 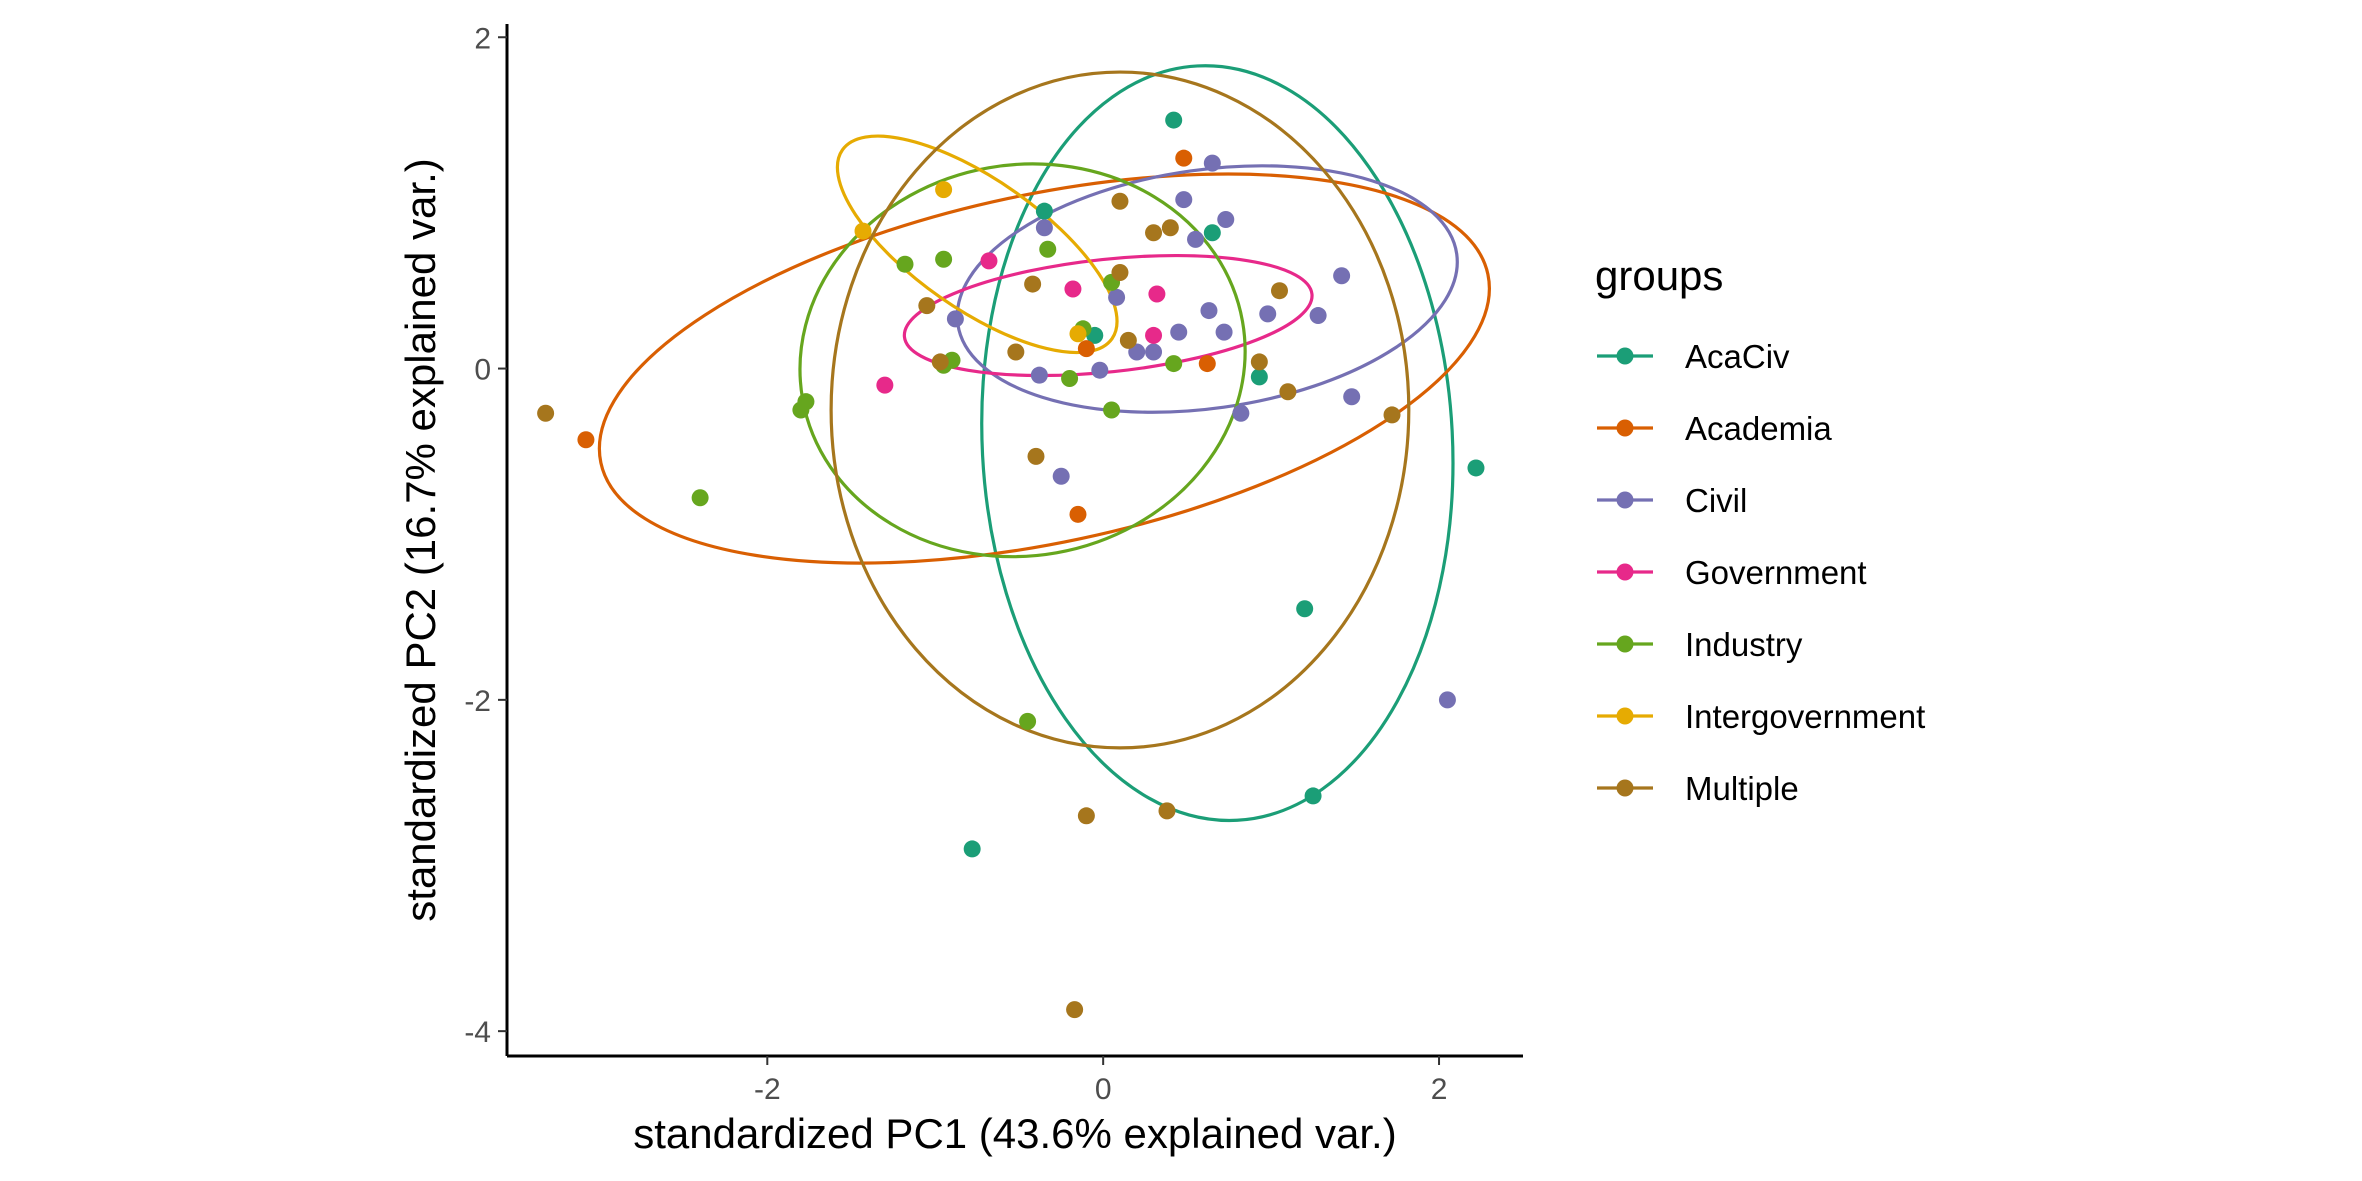 I want to click on y-tick-label: 0, so click(x=482, y=370).